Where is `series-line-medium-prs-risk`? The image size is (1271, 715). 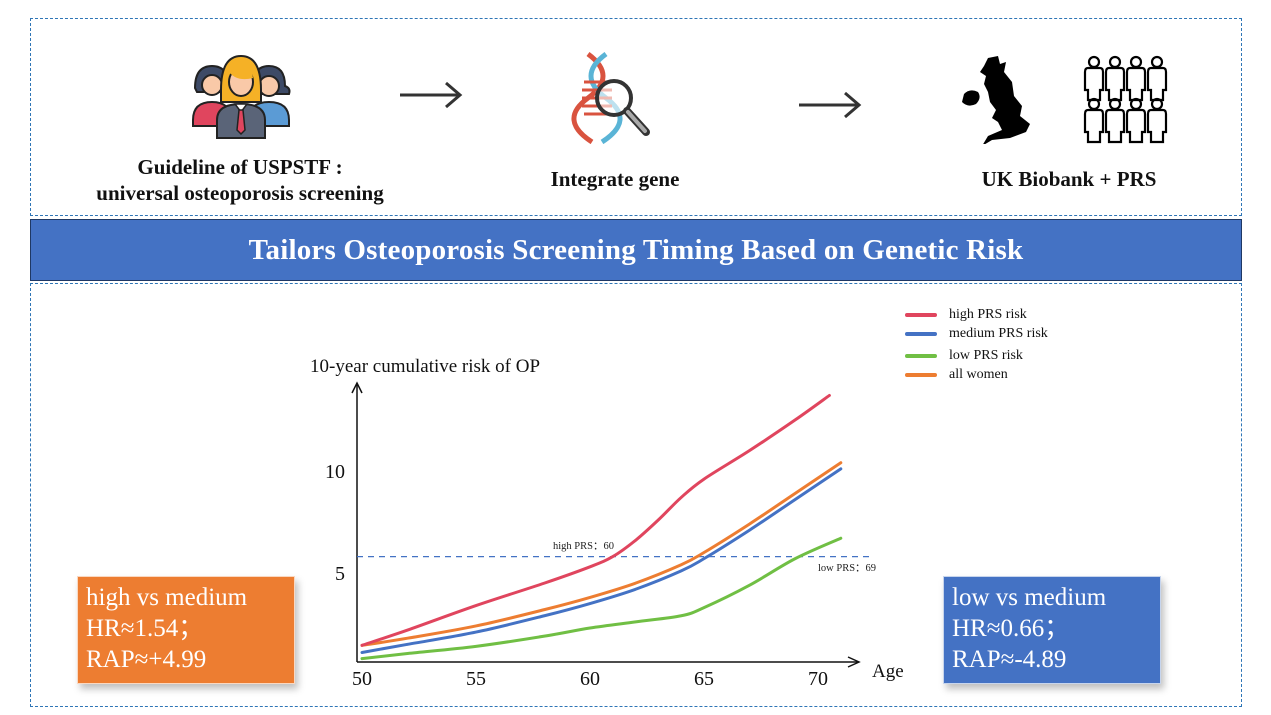
series-line-medium-prs-risk is located at coordinates (601, 560).